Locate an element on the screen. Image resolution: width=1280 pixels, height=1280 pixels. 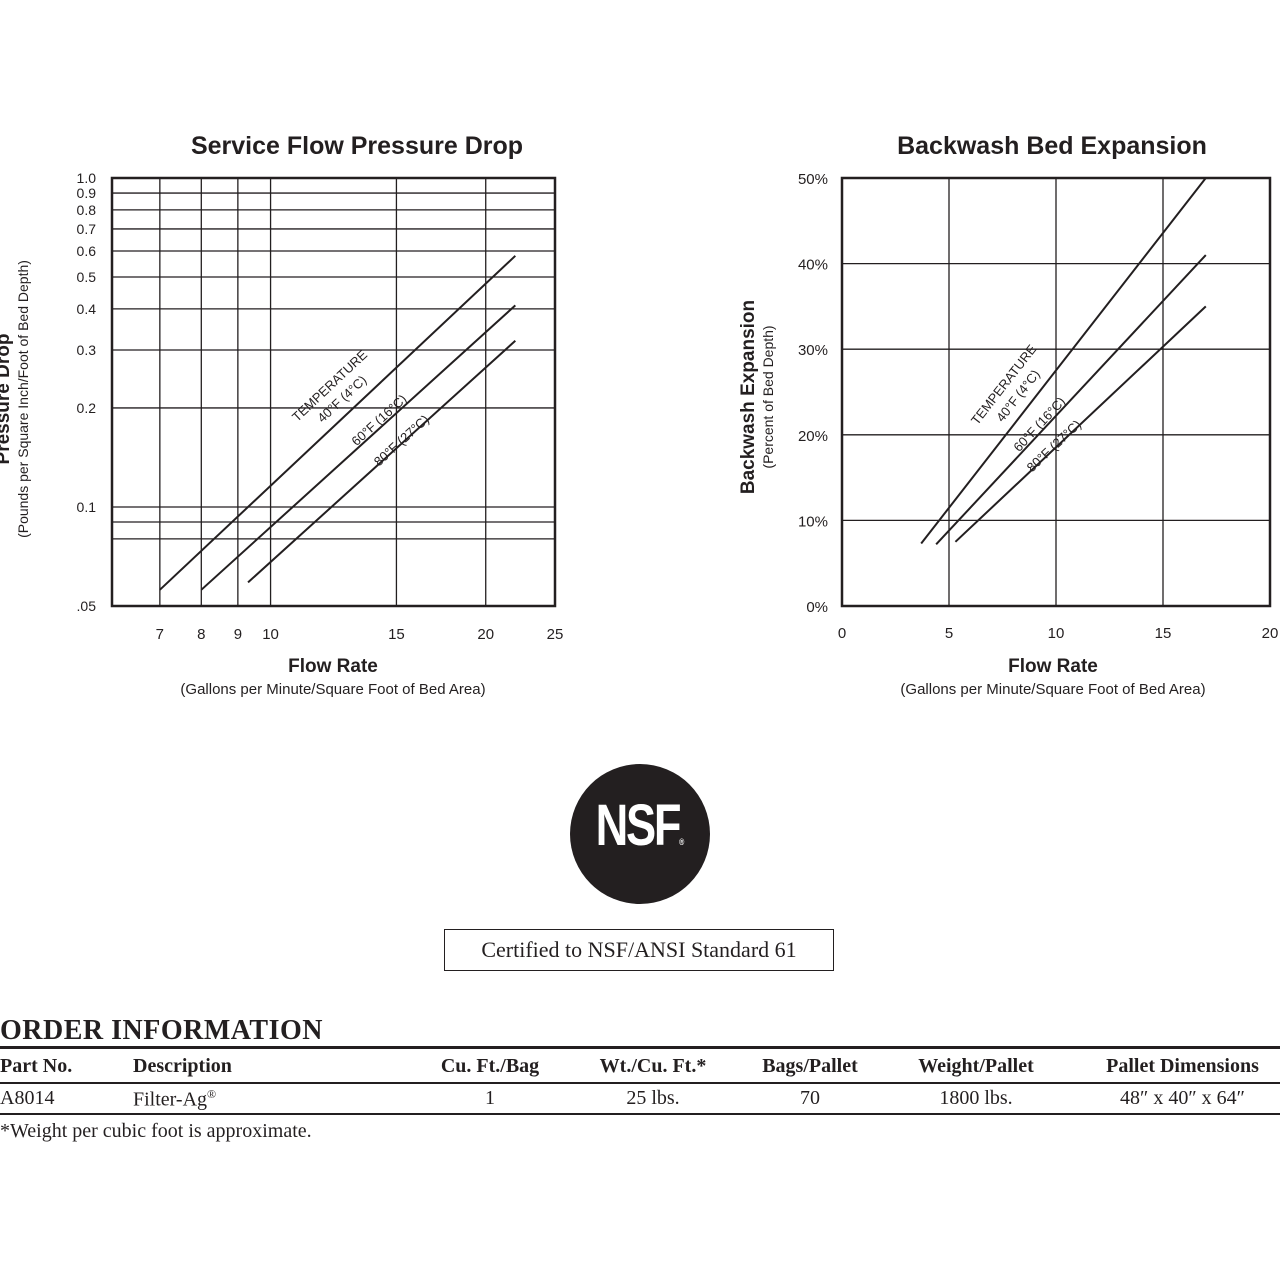
y-tick-label: .05 is located at coordinates (87, 606).